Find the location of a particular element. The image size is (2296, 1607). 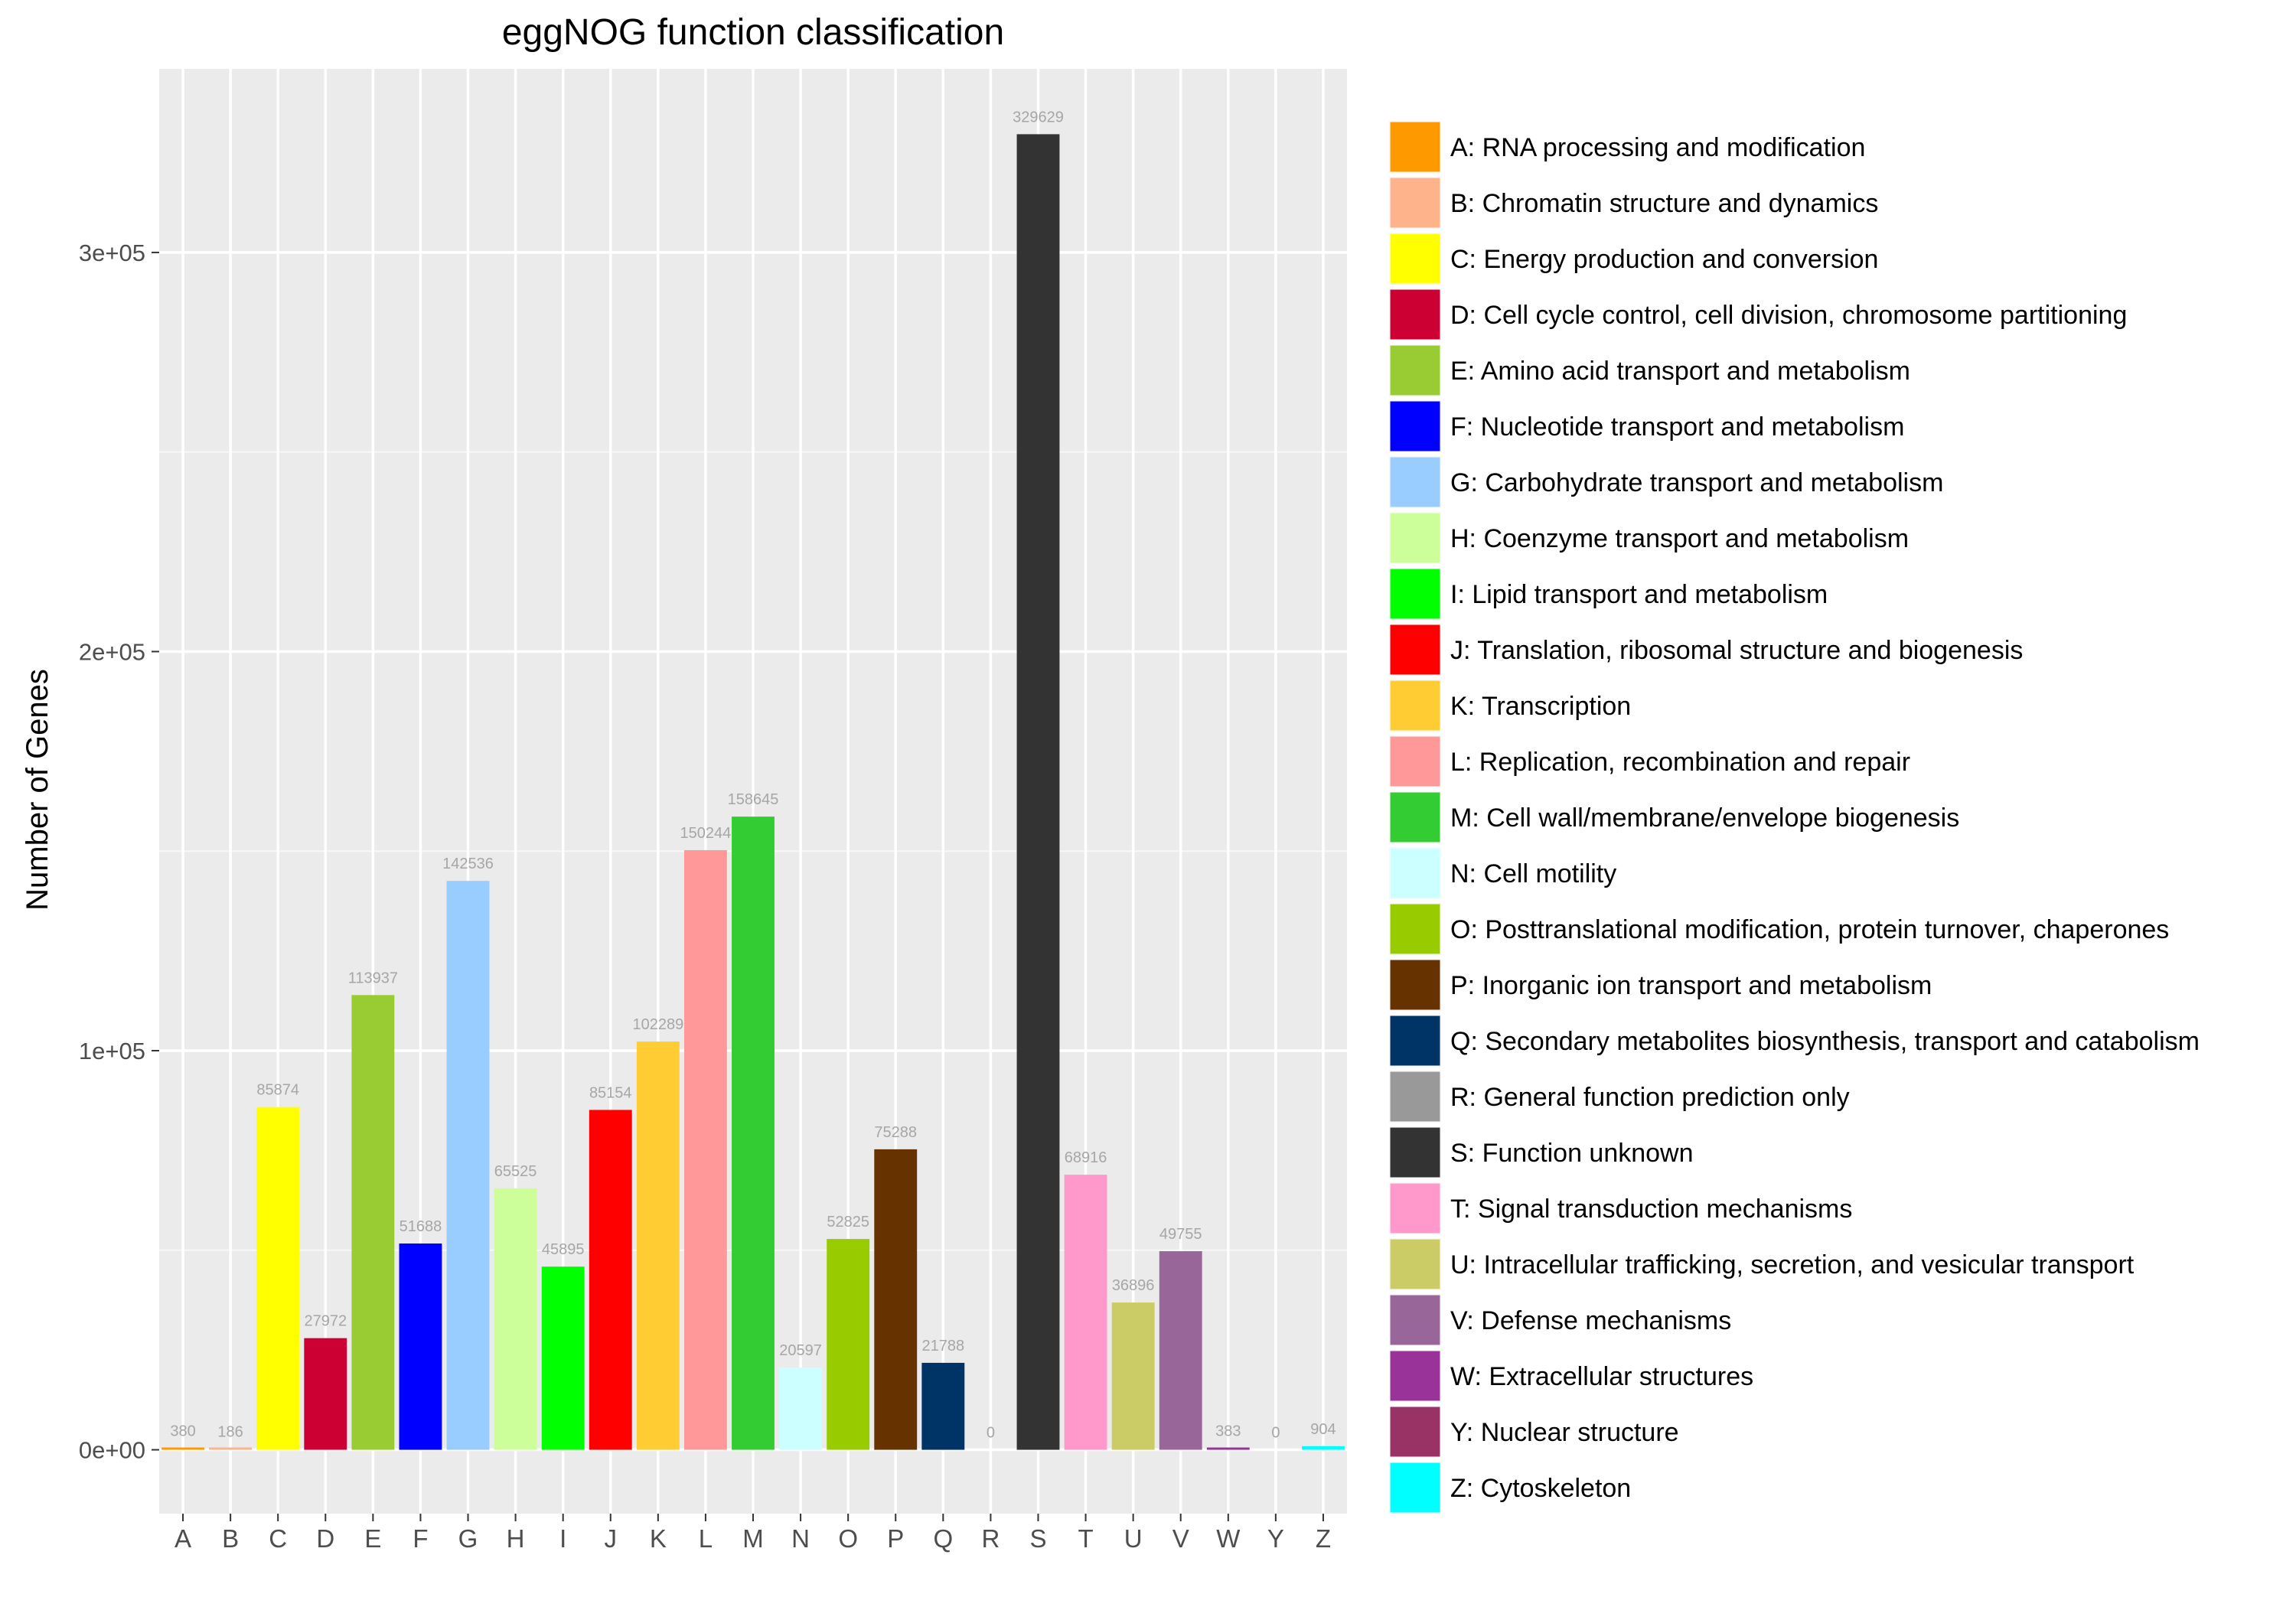

legend-swatch-T is located at coordinates (1415, 1208).